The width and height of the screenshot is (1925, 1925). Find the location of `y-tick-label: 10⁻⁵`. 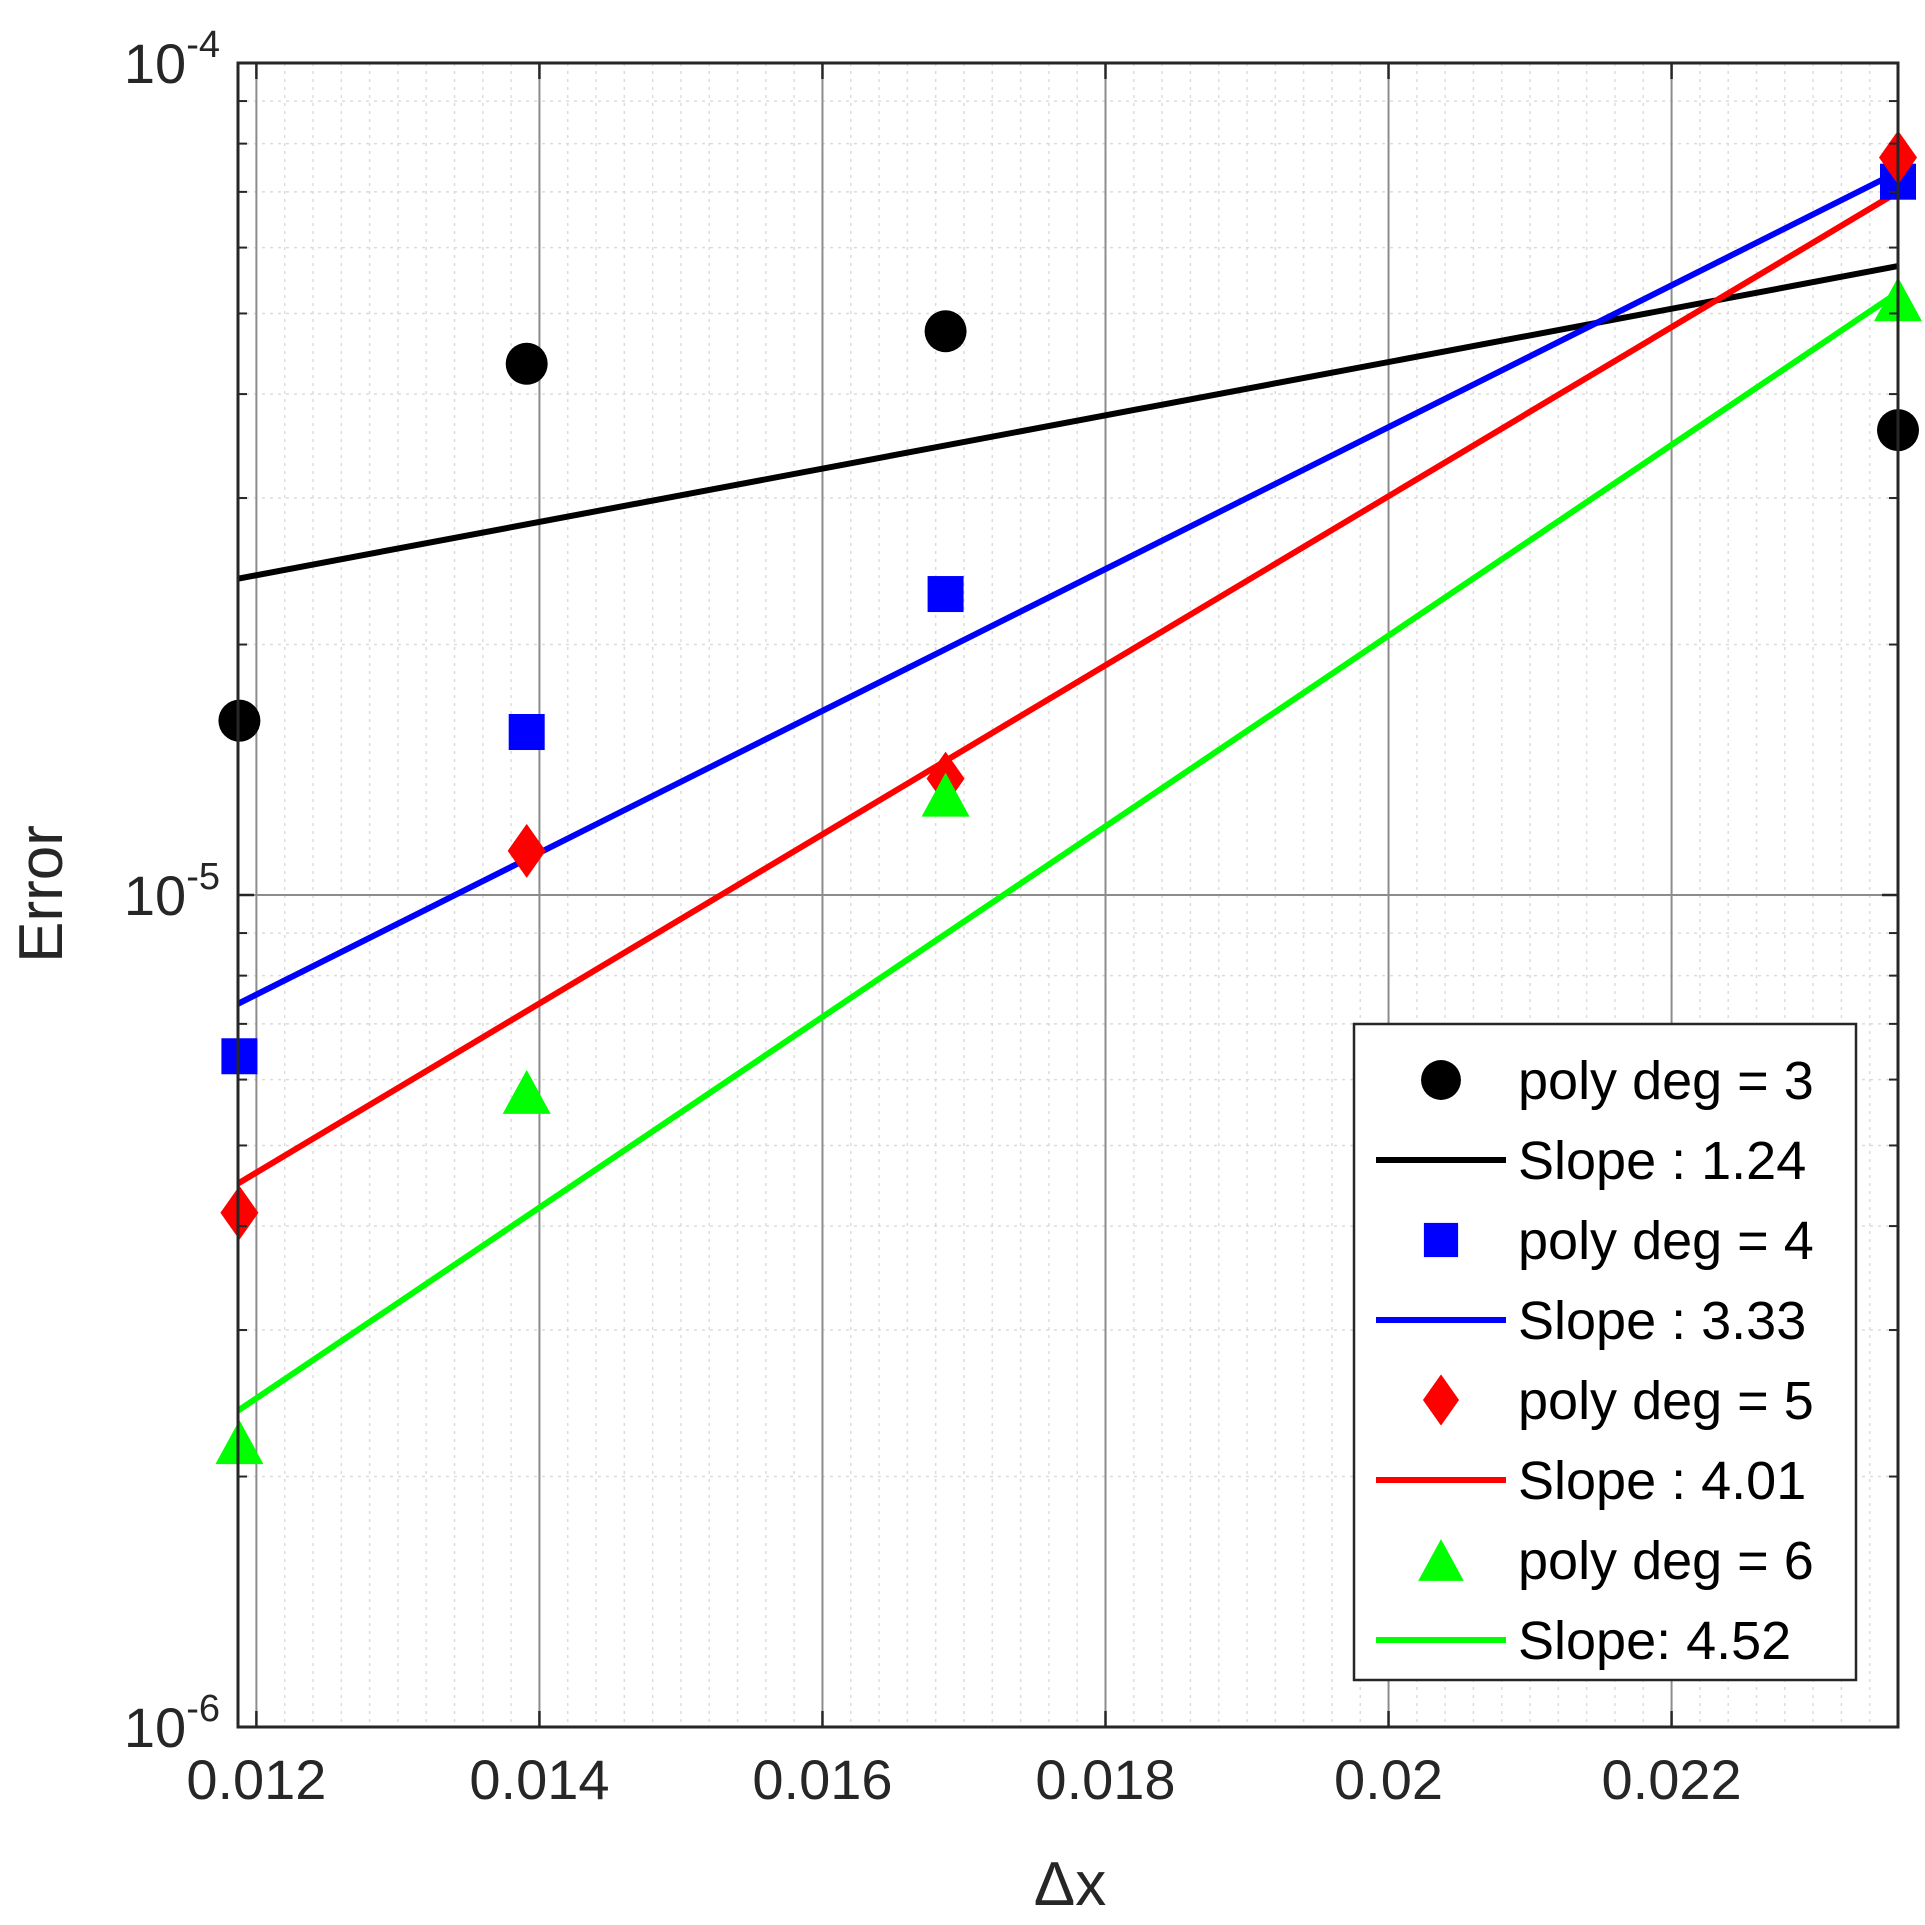

y-tick-label: 10⁻⁵ is located at coordinates (172, 891).